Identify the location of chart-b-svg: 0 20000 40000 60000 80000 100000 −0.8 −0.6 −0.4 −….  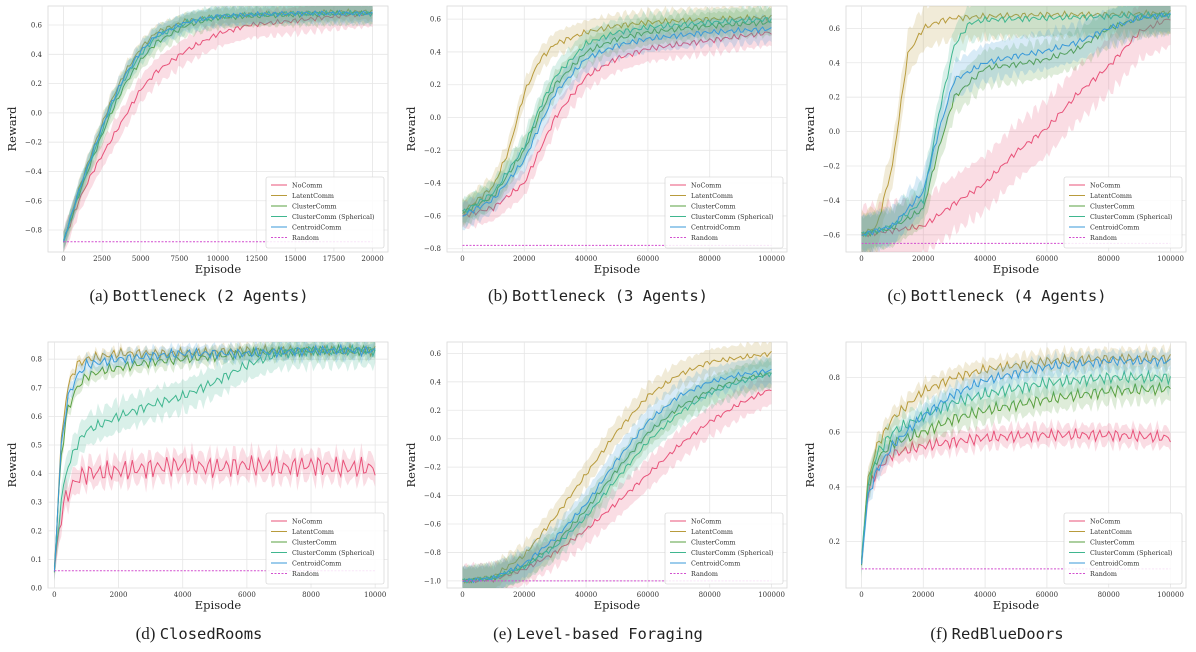
(596, 140).